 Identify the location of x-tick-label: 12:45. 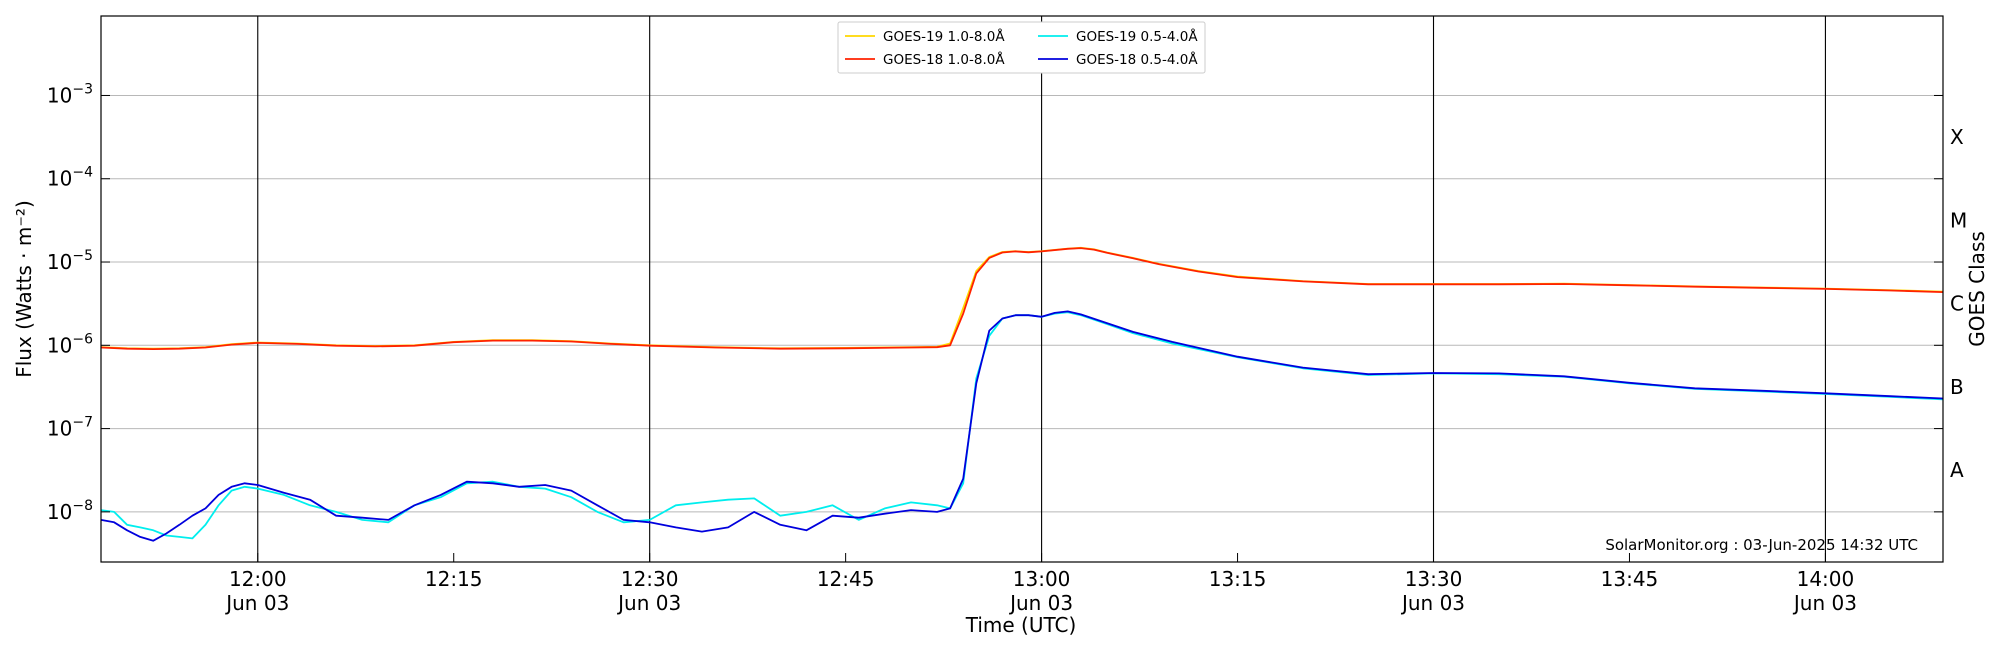
(846, 579).